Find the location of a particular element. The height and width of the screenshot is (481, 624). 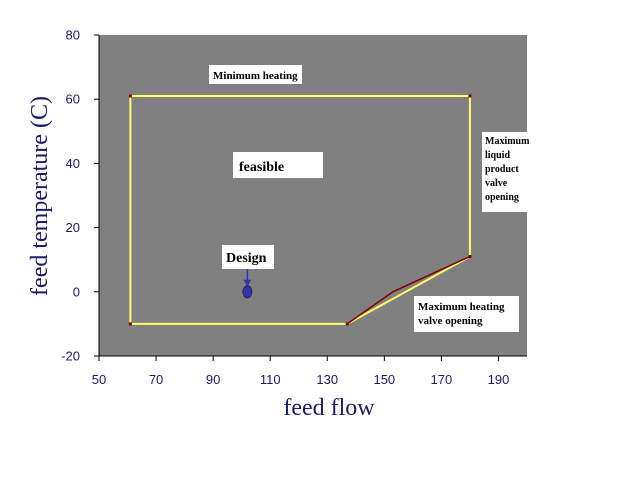

x-tick-label: 110 is located at coordinates (270, 379).